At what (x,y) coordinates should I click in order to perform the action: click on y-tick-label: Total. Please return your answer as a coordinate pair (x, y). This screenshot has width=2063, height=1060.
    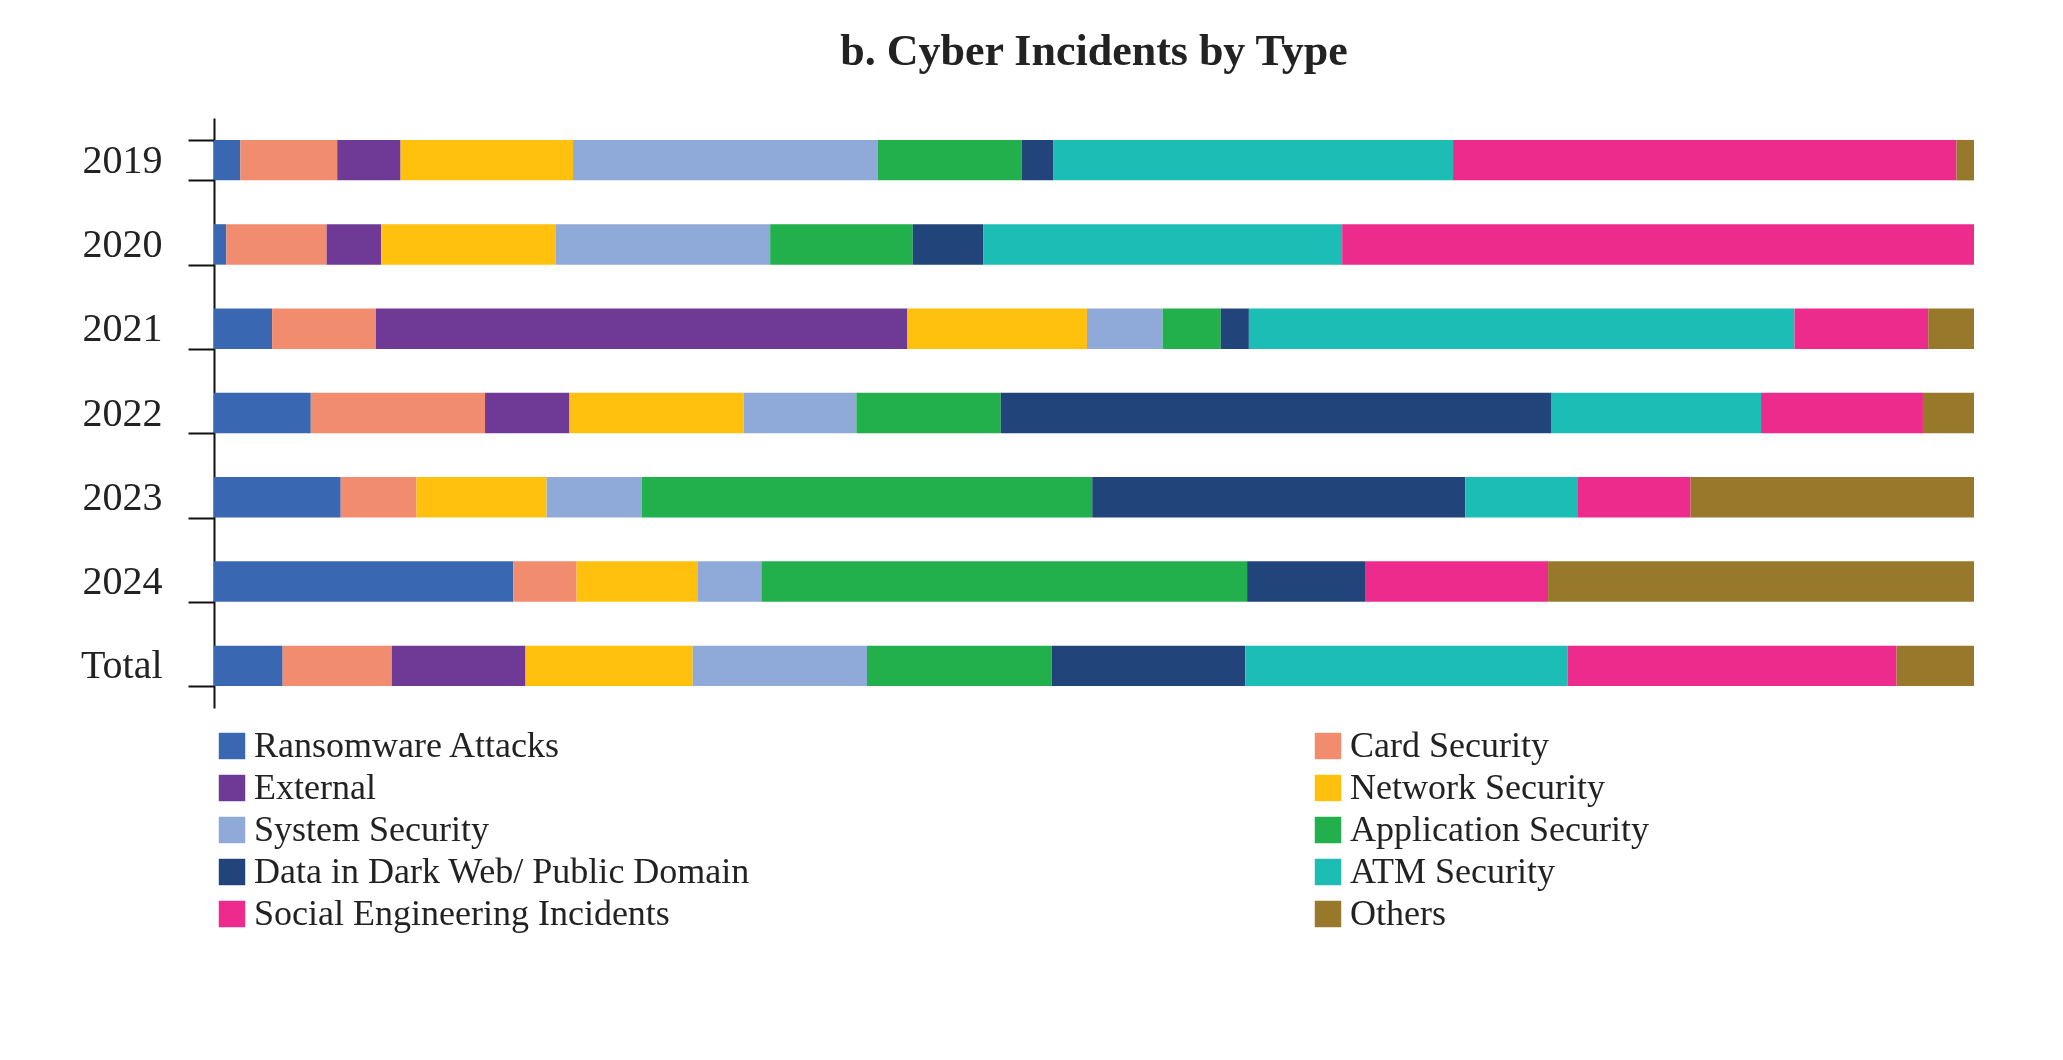
    Looking at the image, I should click on (121, 665).